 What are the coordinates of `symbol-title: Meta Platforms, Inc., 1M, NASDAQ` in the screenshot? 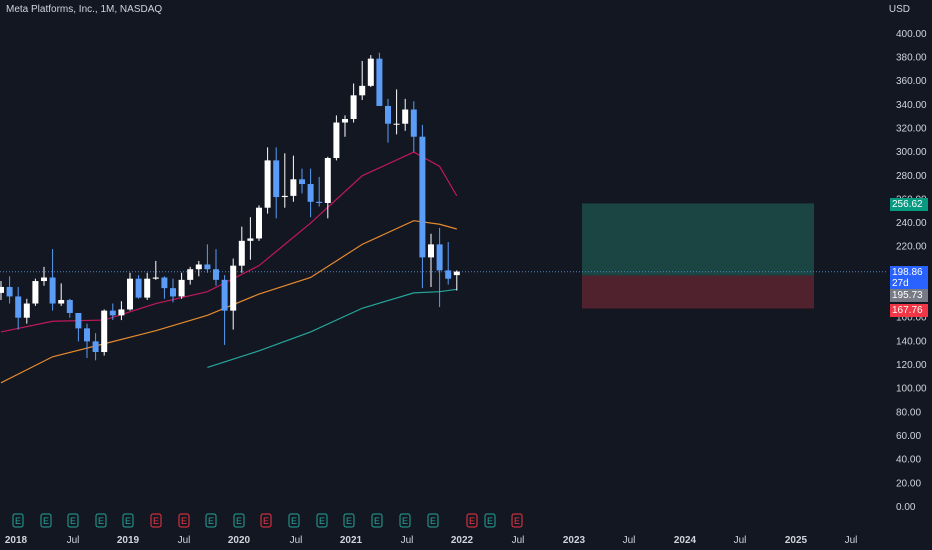 It's located at (84, 9).